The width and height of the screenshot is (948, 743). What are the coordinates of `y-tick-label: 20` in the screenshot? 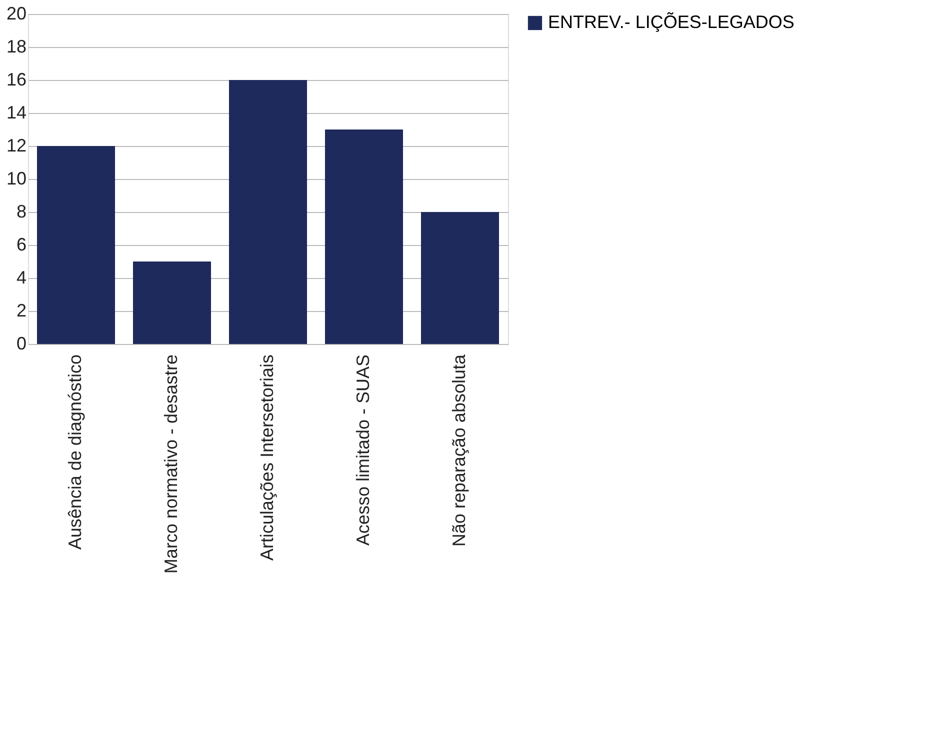 It's located at (16, 14).